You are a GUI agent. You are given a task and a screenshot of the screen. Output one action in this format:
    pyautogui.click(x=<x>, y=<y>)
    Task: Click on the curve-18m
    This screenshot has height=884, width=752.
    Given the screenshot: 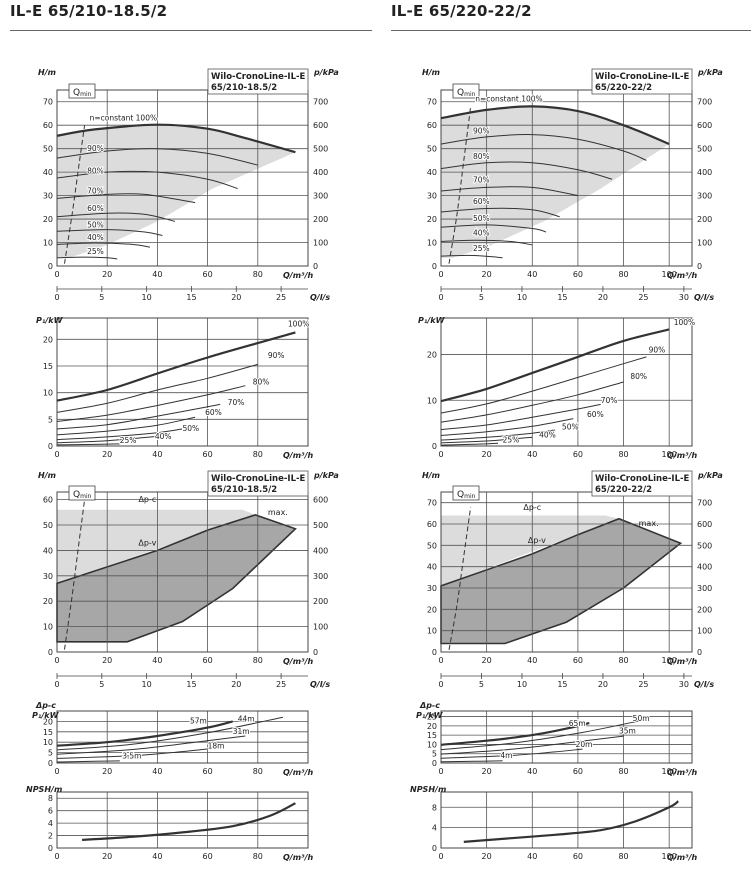 What is the action you would take?
    pyautogui.click(x=138, y=752)
    